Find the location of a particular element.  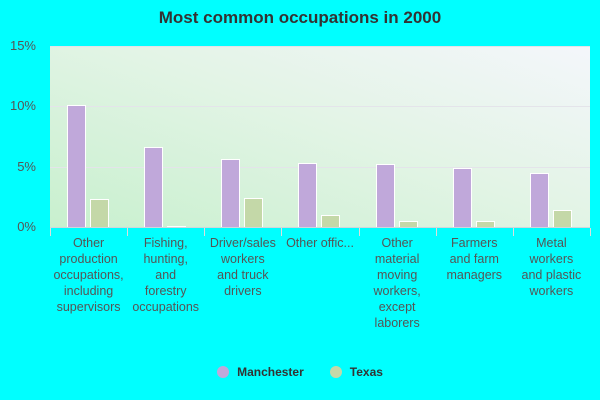

legend: Manchester Texas is located at coordinates (300, 372).